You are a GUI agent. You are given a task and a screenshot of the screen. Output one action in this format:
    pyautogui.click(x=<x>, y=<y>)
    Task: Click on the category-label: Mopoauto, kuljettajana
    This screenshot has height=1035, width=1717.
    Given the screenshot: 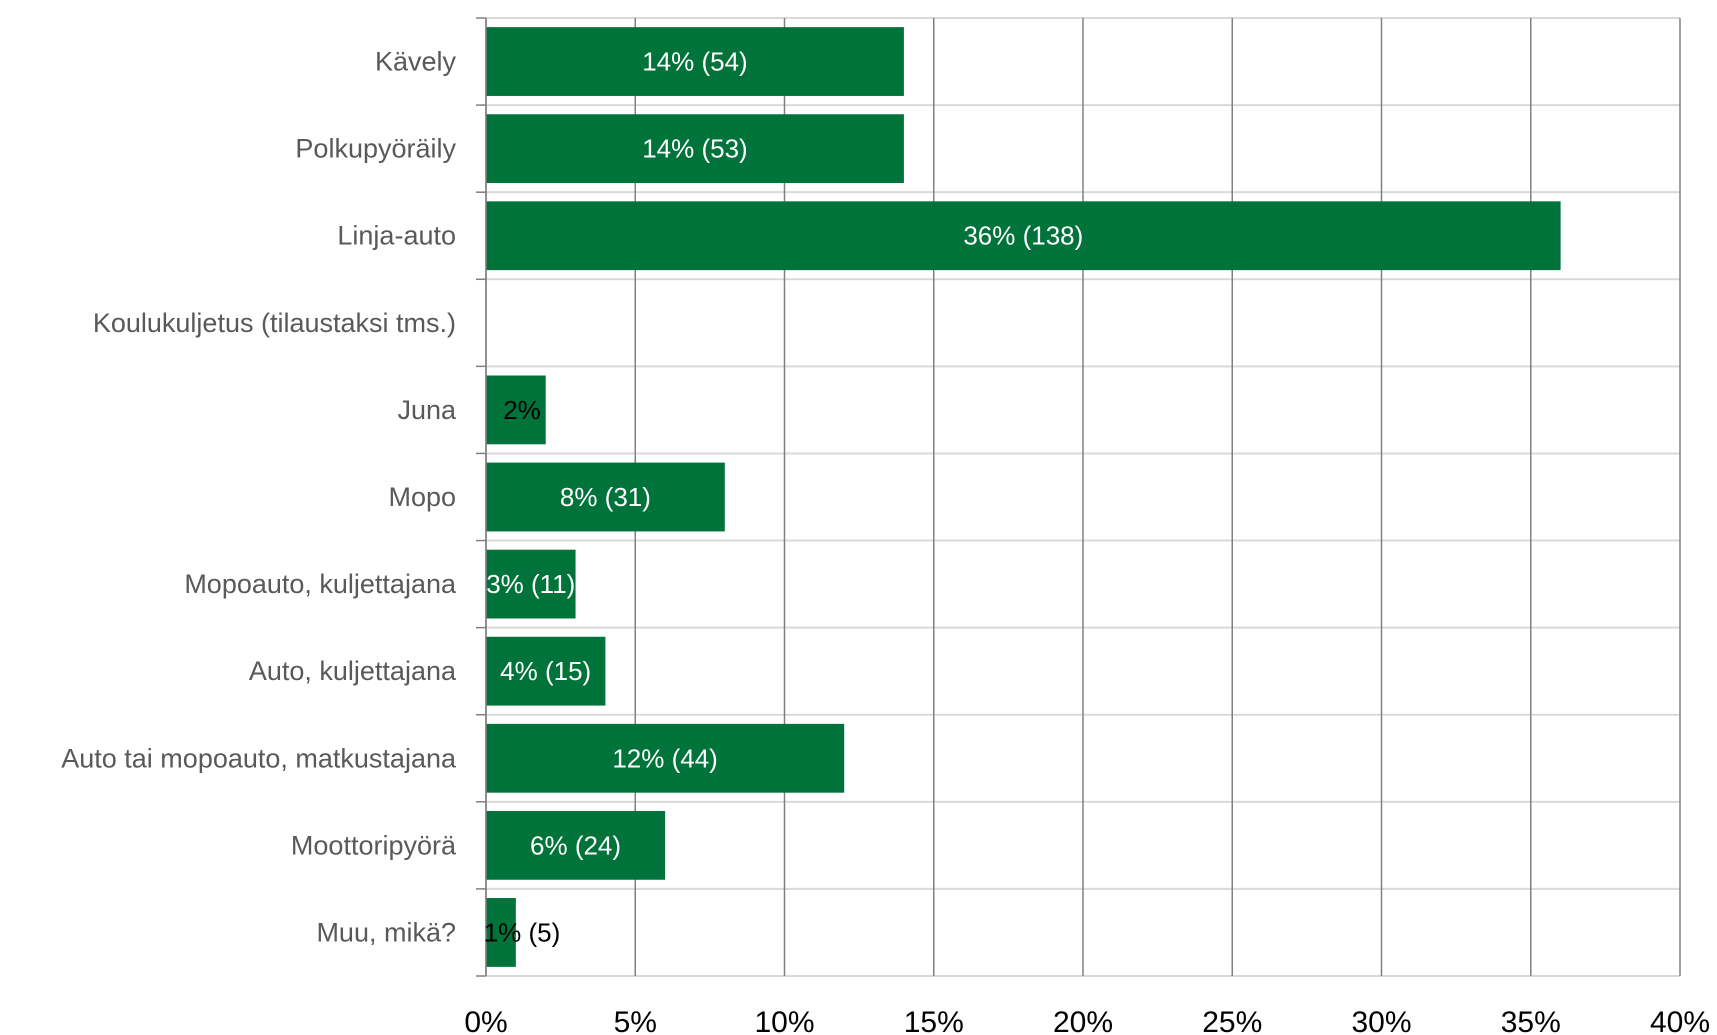 What is the action you would take?
    pyautogui.click(x=320, y=584)
    